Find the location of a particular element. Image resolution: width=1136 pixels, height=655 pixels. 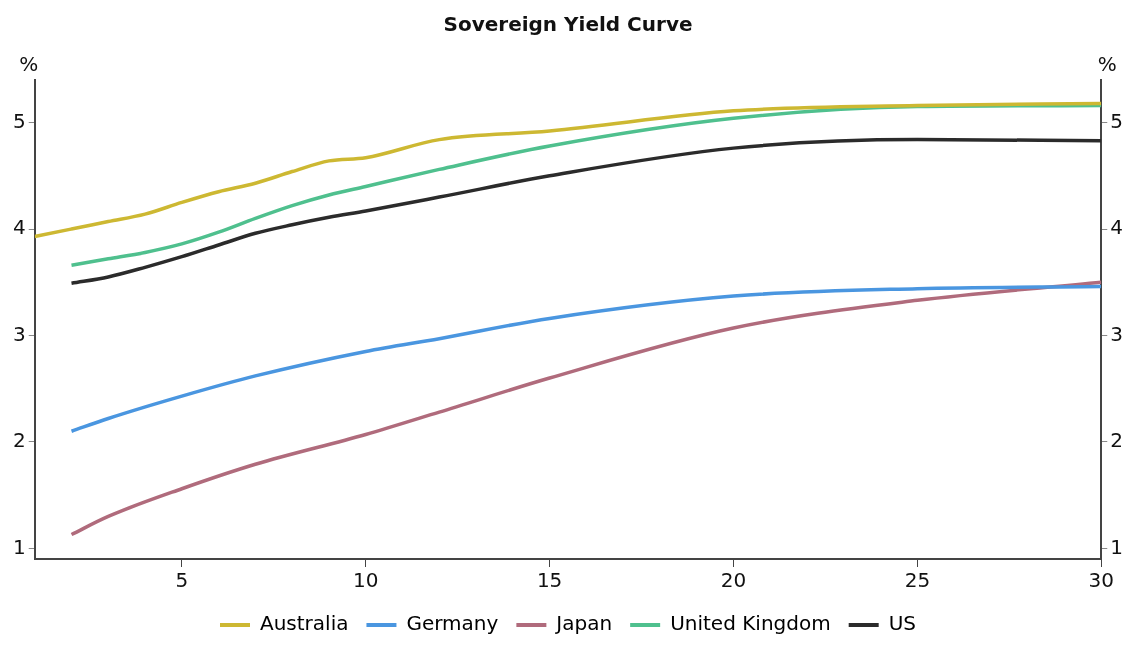

y-tick-label: 2 is located at coordinates (19, 440).